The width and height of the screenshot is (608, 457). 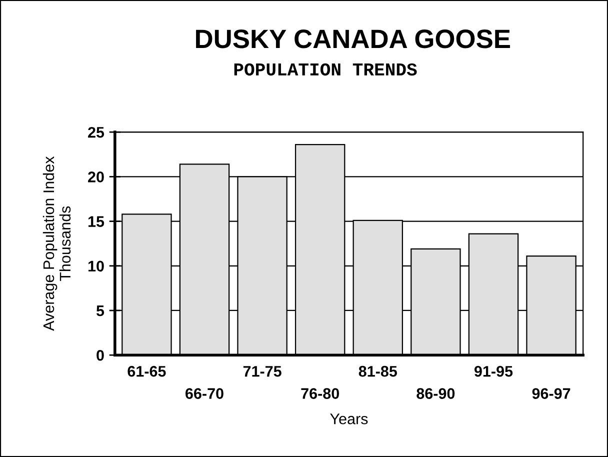 What do you see at coordinates (493, 371) in the screenshot?
I see `x-tick-label: 91-95` at bounding box center [493, 371].